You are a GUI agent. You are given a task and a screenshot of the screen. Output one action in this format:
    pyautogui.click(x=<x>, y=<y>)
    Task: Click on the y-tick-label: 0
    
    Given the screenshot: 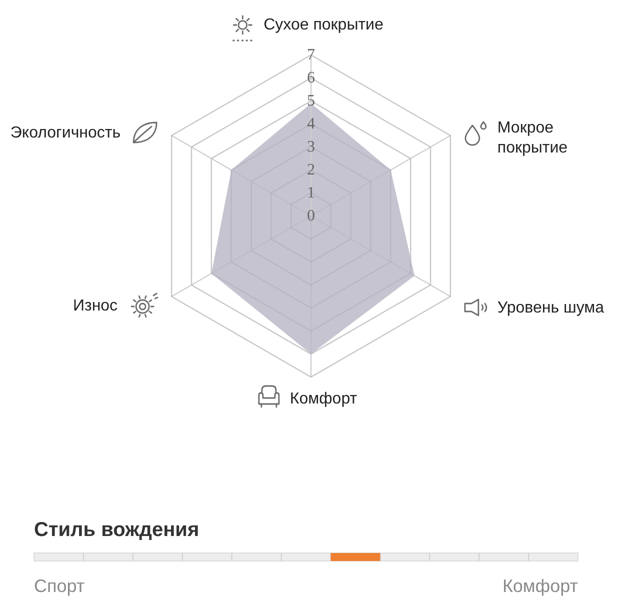 What is the action you would take?
    pyautogui.click(x=311, y=216)
    